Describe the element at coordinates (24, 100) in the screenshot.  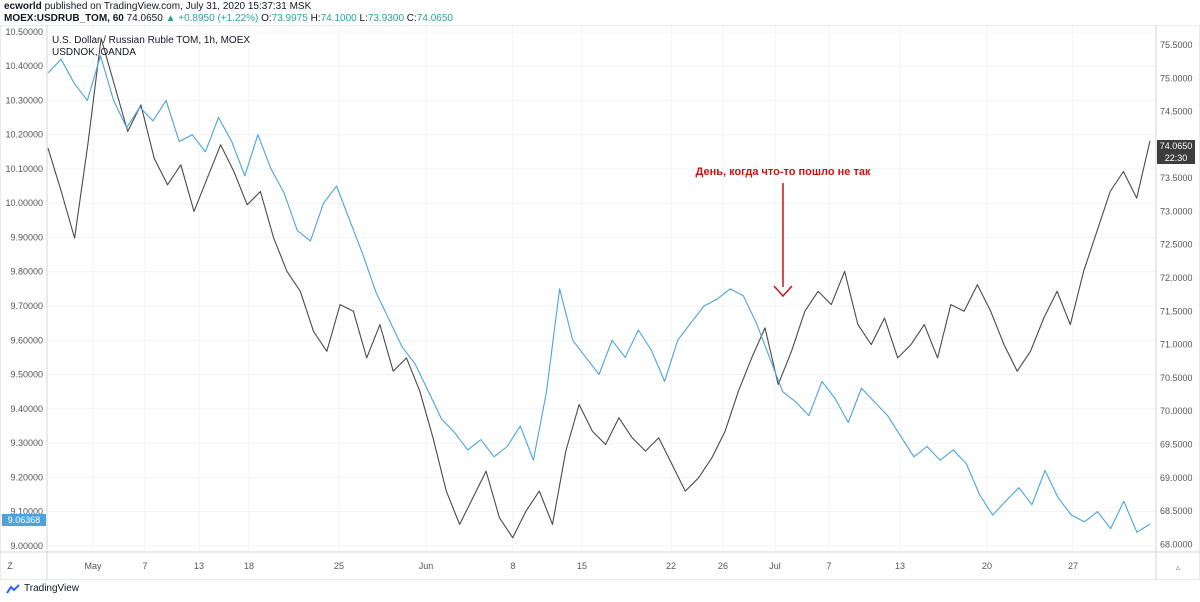
I see `left-tick-label: 10.30000` at that location.